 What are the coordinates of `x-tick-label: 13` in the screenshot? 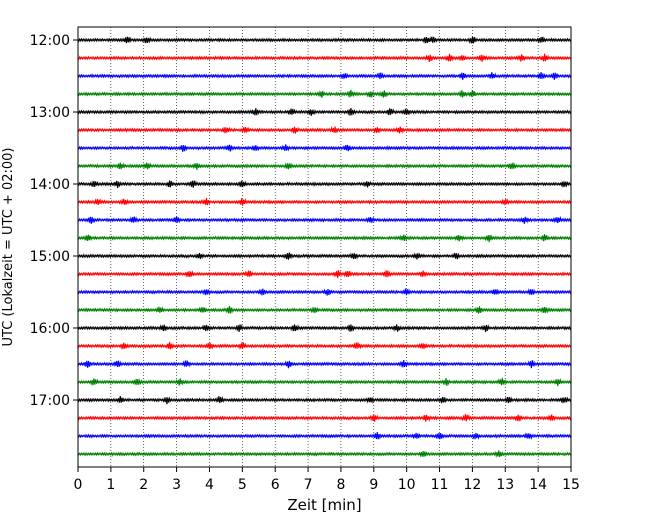 It's located at (505, 485).